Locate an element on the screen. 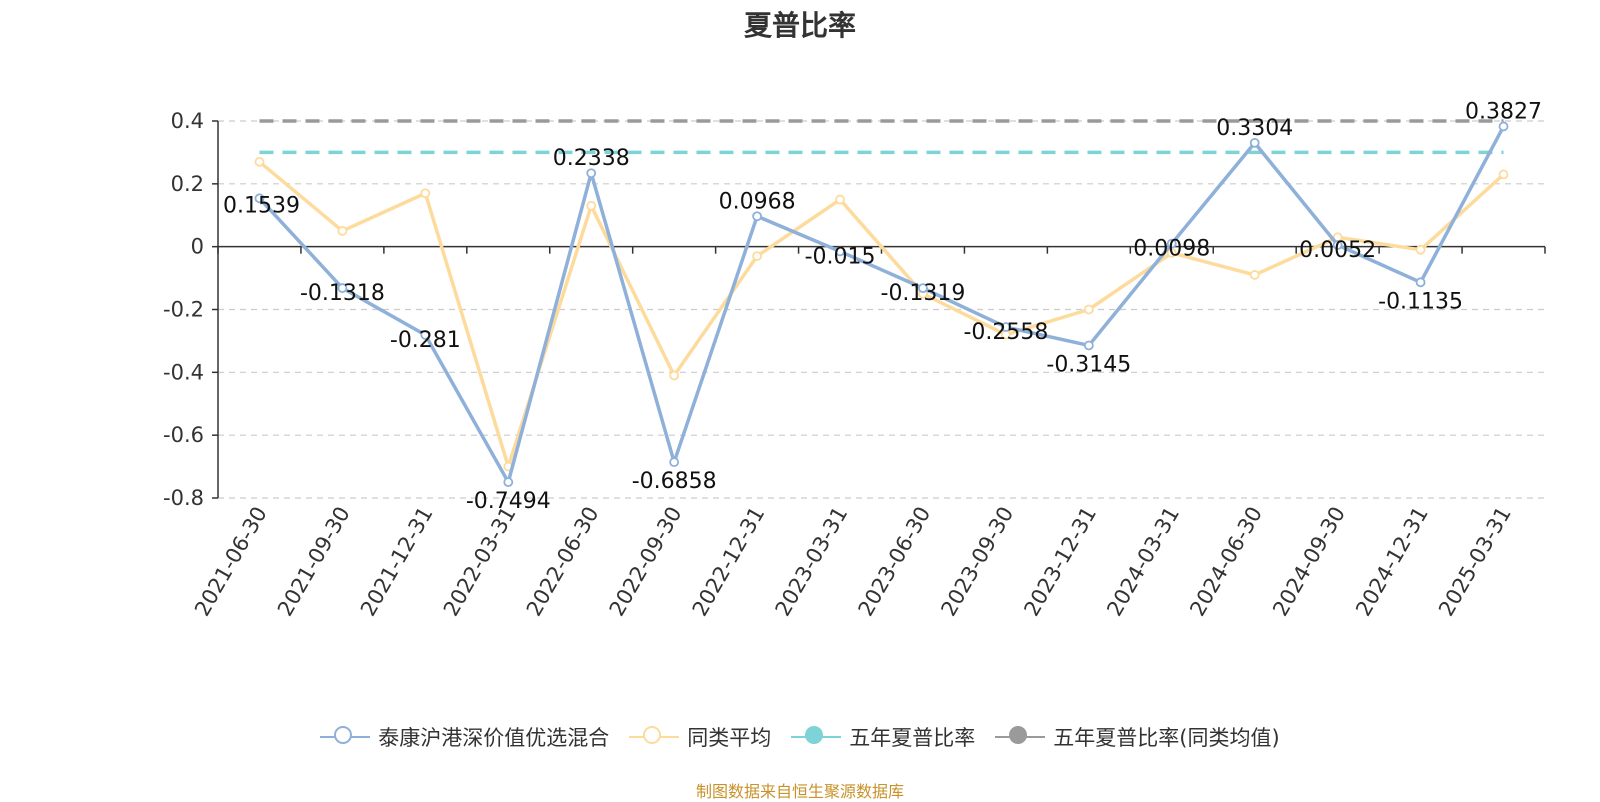 The width and height of the screenshot is (1600, 802). x-tick-label: 2024-03-31 is located at coordinates (1143, 562).